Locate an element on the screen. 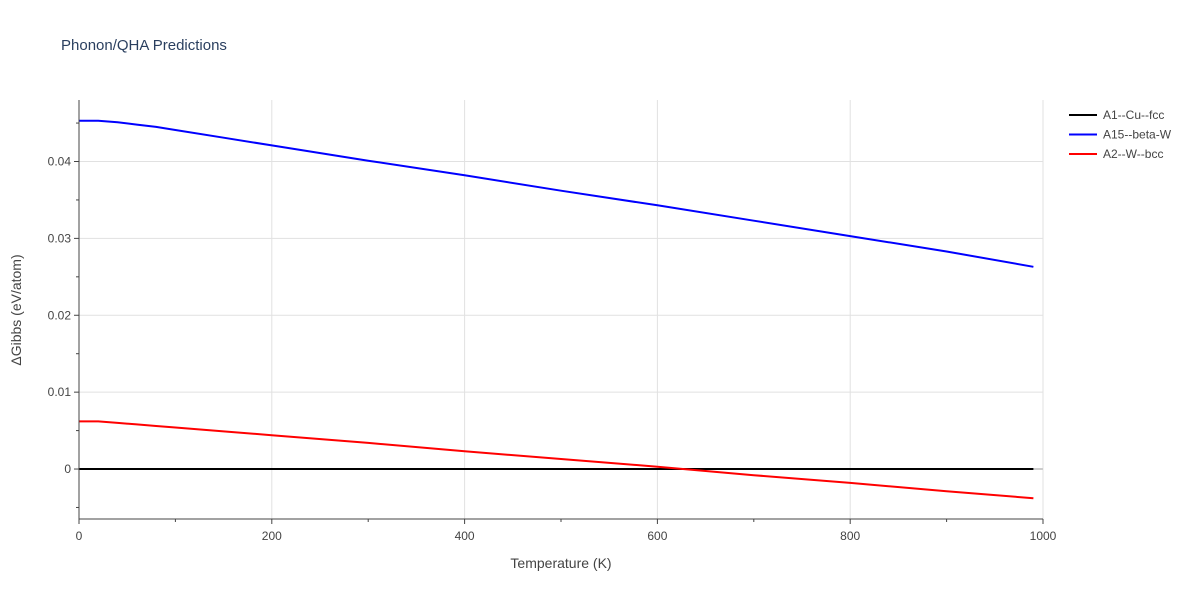  x-tick-label: 800 is located at coordinates (850, 536).